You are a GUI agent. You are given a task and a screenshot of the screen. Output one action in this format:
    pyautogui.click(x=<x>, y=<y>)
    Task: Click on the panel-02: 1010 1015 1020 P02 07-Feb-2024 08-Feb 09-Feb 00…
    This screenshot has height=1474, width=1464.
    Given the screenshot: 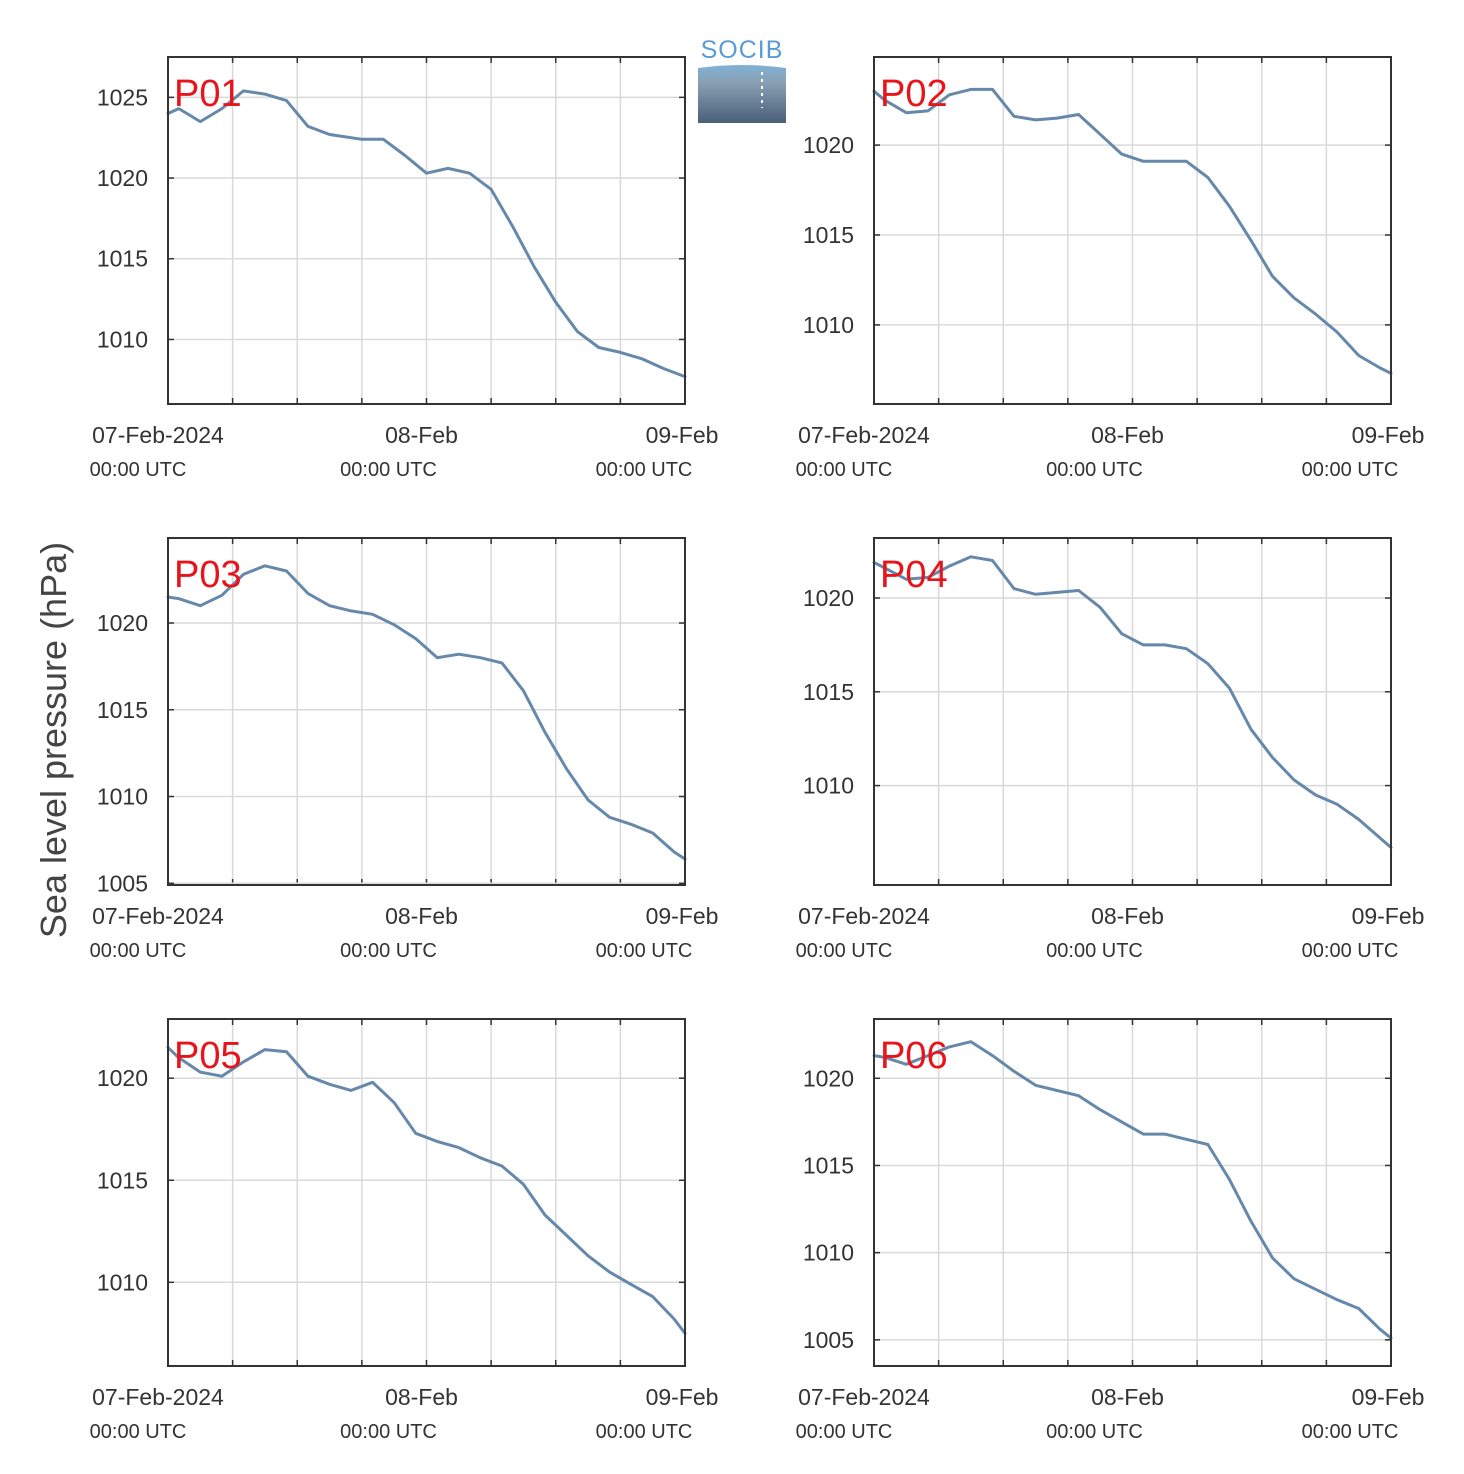 What is the action you would take?
    pyautogui.click(x=1110, y=268)
    